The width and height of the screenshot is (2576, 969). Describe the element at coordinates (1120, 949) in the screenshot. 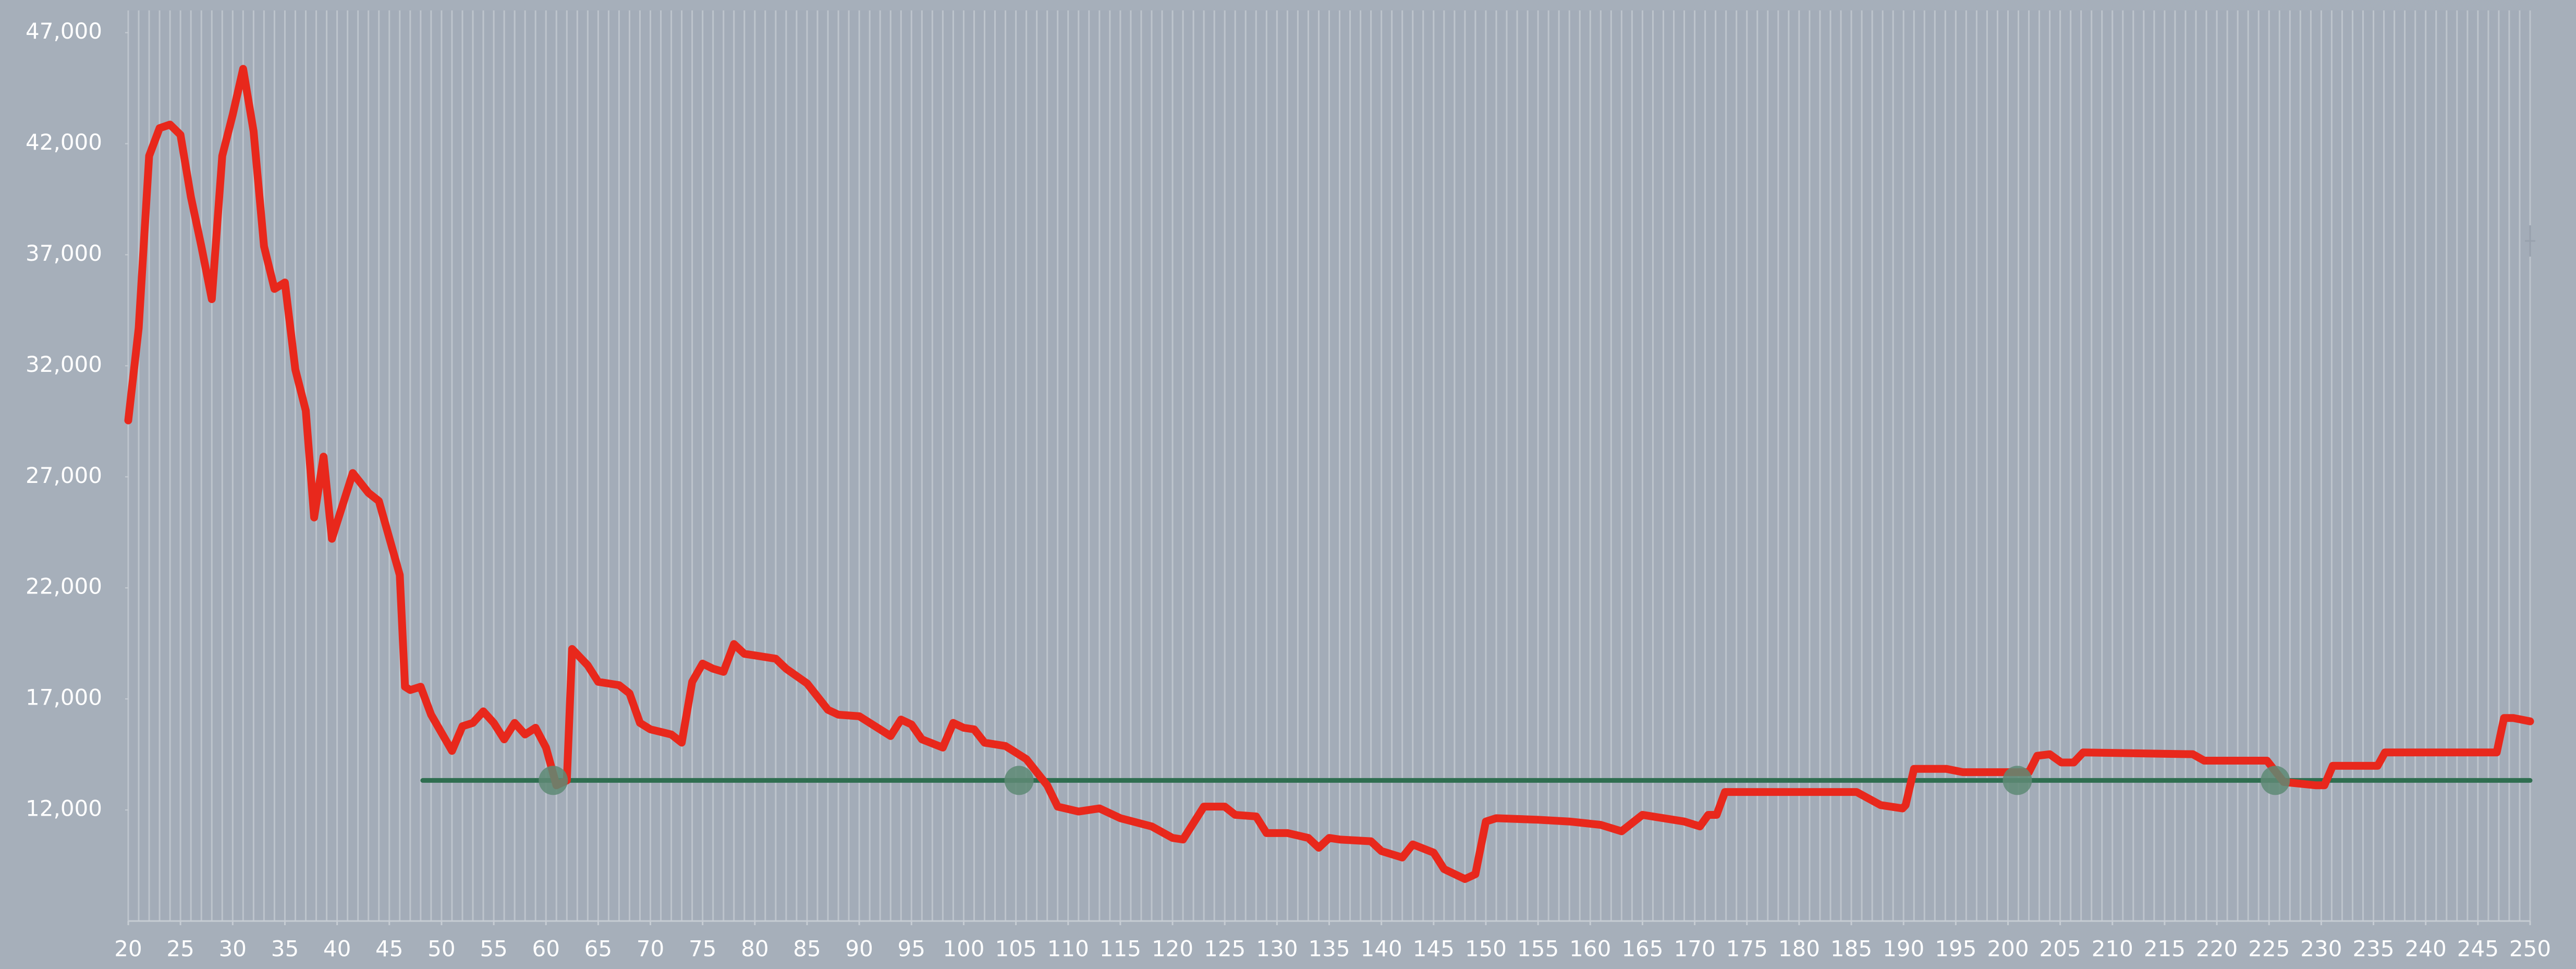

I see `x-tick-label: 115` at that location.